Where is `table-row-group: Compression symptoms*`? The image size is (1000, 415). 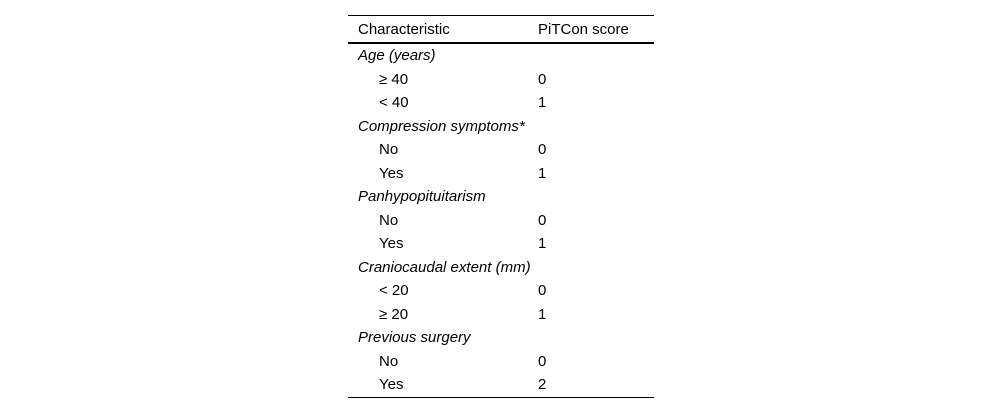
table-row-group: Compression symptoms* is located at coordinates (501, 127).